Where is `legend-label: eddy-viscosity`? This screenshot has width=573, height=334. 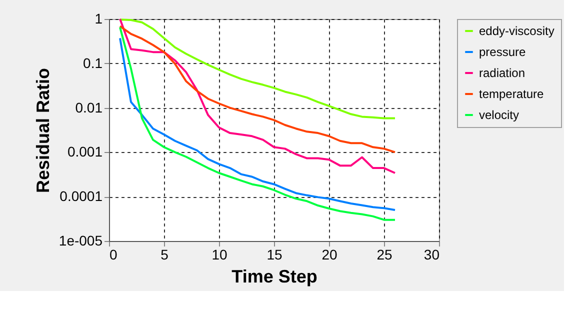
legend-label: eddy-viscosity is located at coordinates (516, 31).